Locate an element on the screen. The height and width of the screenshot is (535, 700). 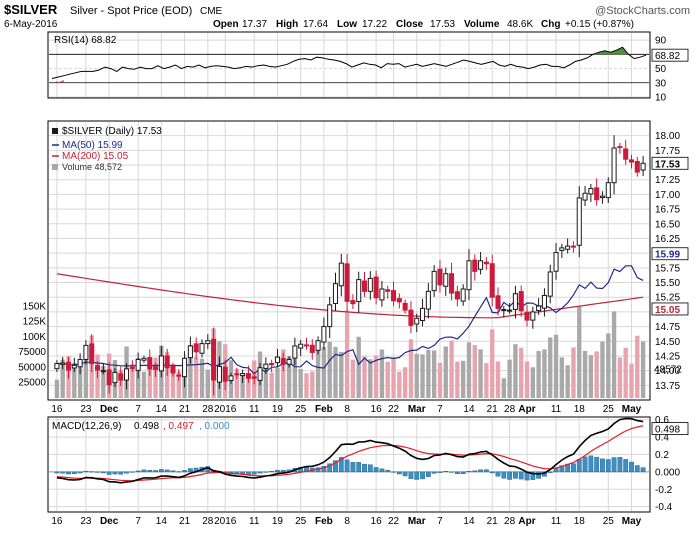
last-price-box-text: 17.53 is located at coordinates (667, 164).